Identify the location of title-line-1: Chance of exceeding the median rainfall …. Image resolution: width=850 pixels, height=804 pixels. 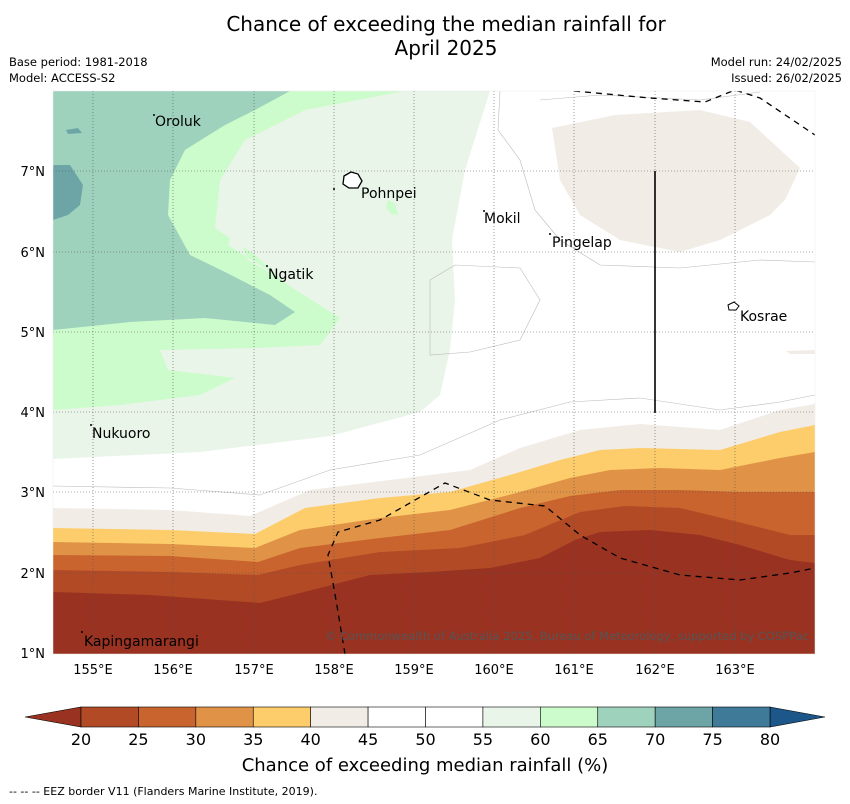
(446, 24).